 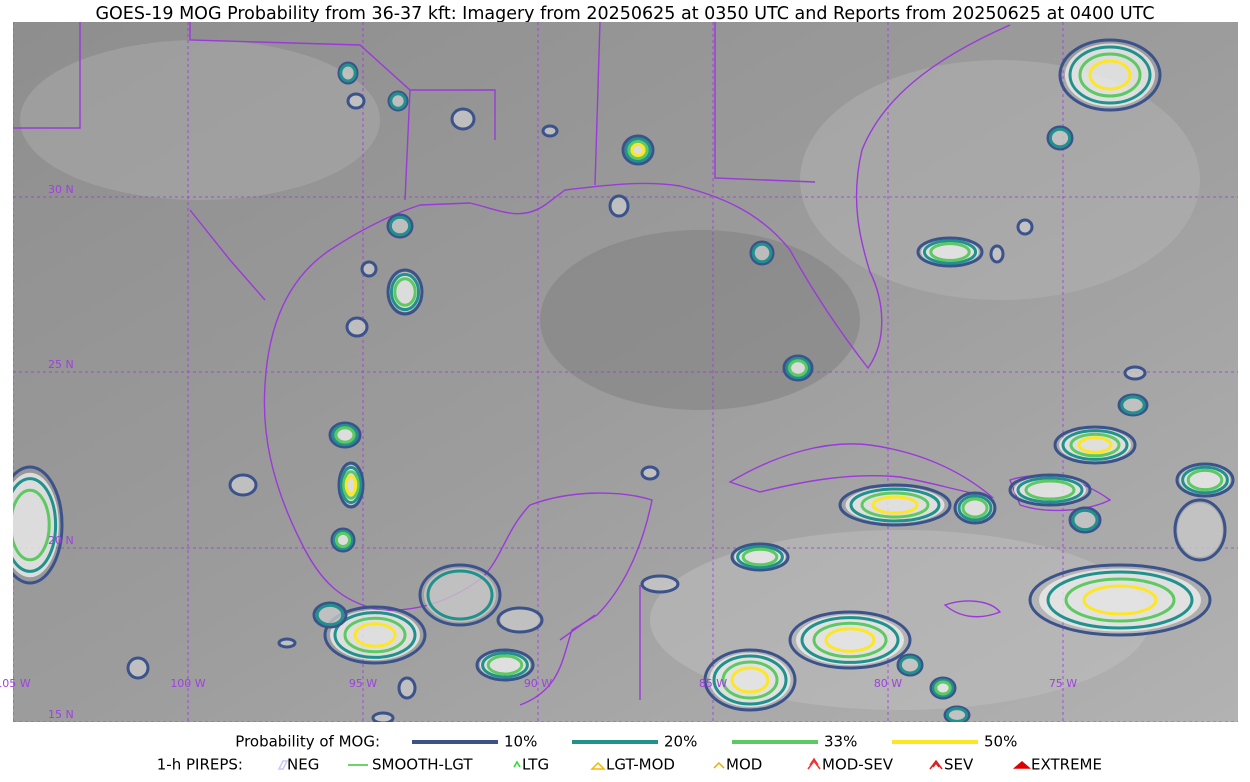 What do you see at coordinates (713, 683) in the screenshot?
I see `lon-label: 85 W` at bounding box center [713, 683].